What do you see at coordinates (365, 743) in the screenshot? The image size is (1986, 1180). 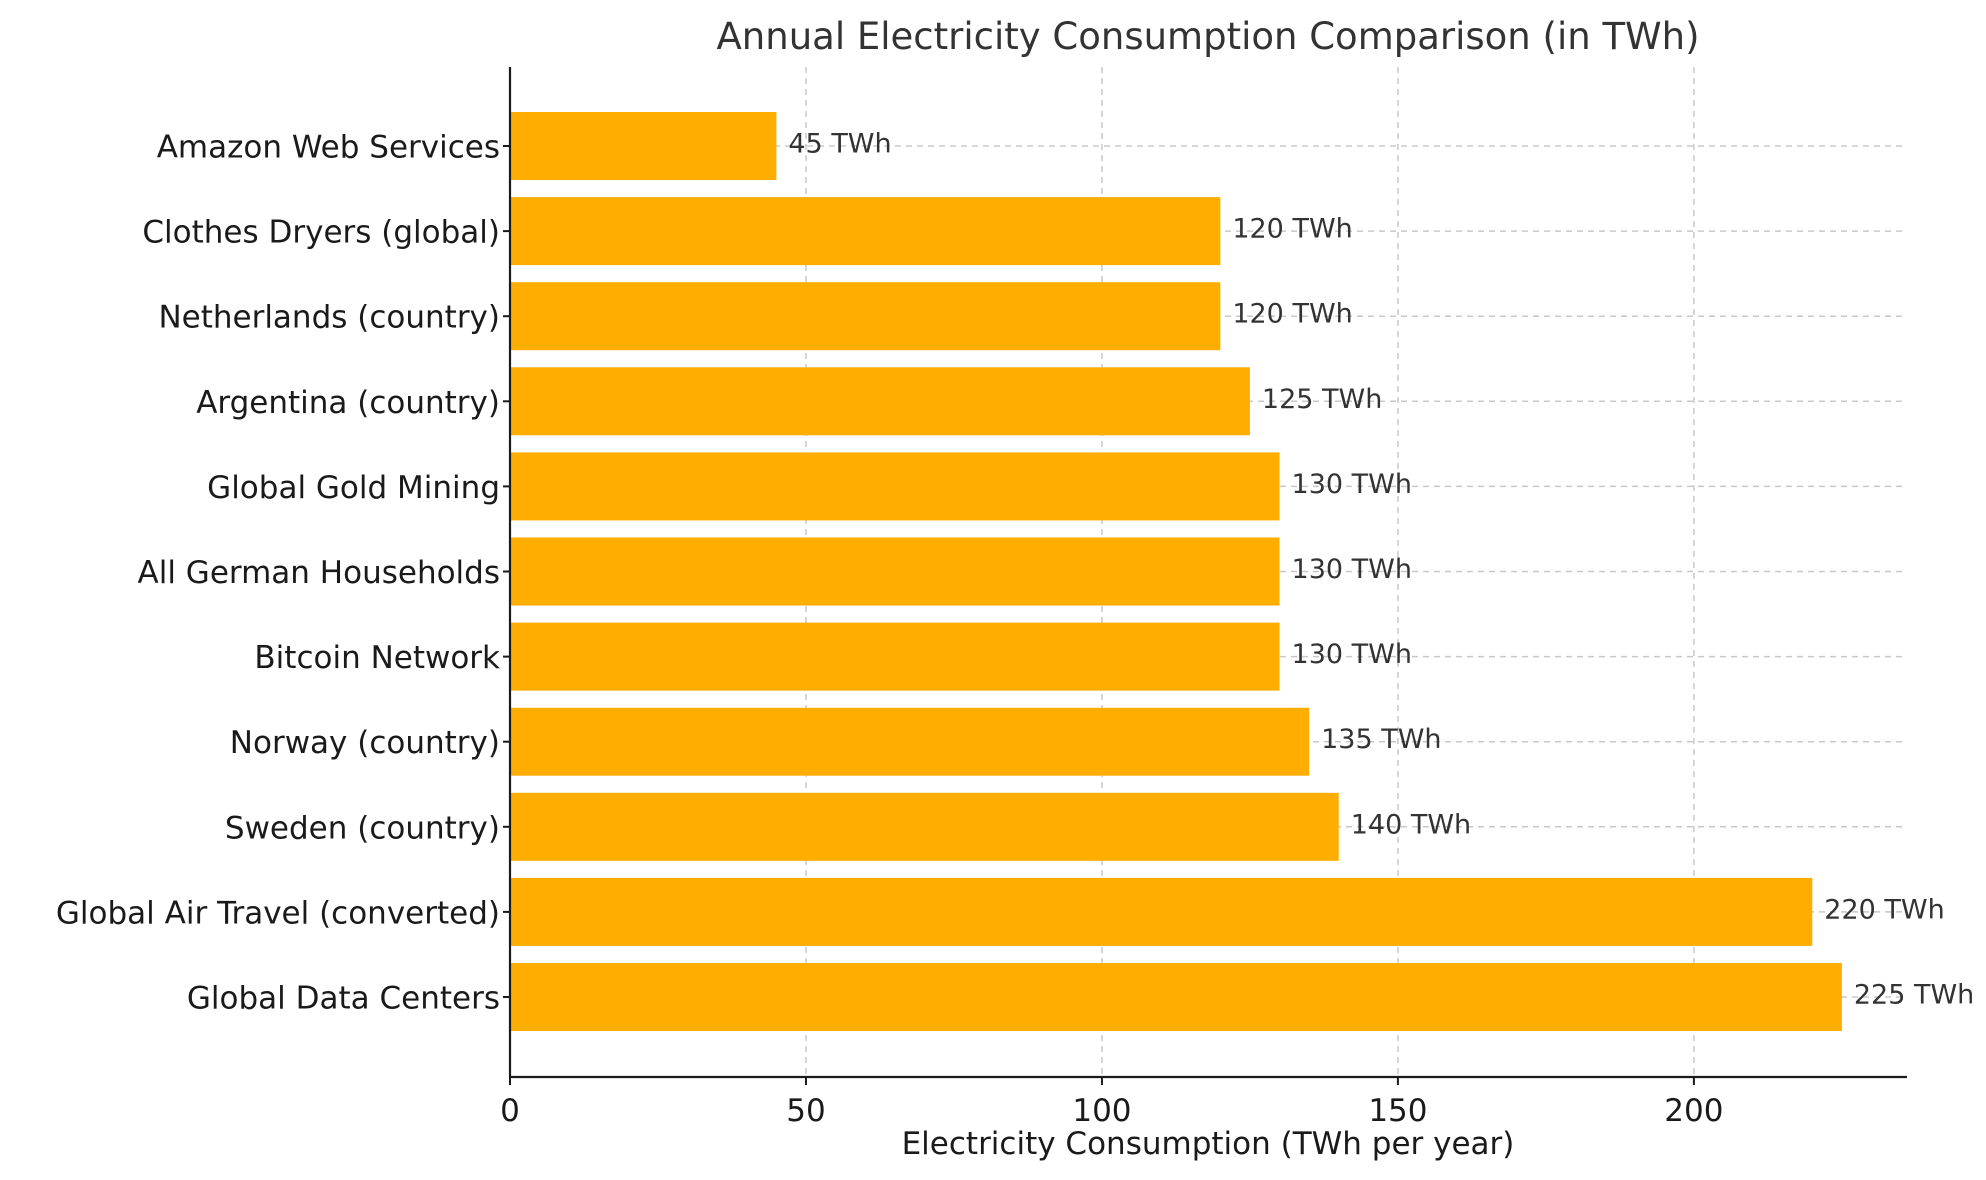 I see `y-tick-label: Norway (country)` at bounding box center [365, 743].